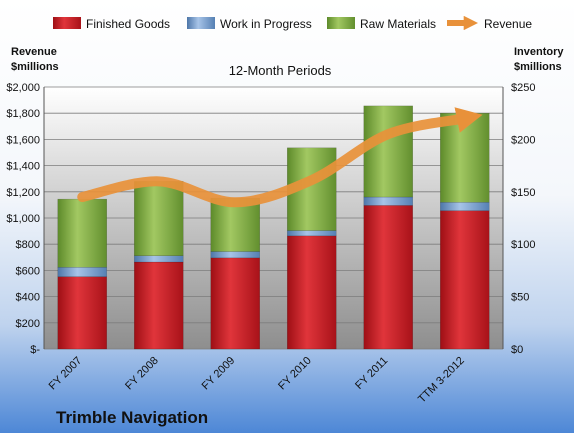  I want to click on legend-label-revenue: Revenue, so click(508, 24).